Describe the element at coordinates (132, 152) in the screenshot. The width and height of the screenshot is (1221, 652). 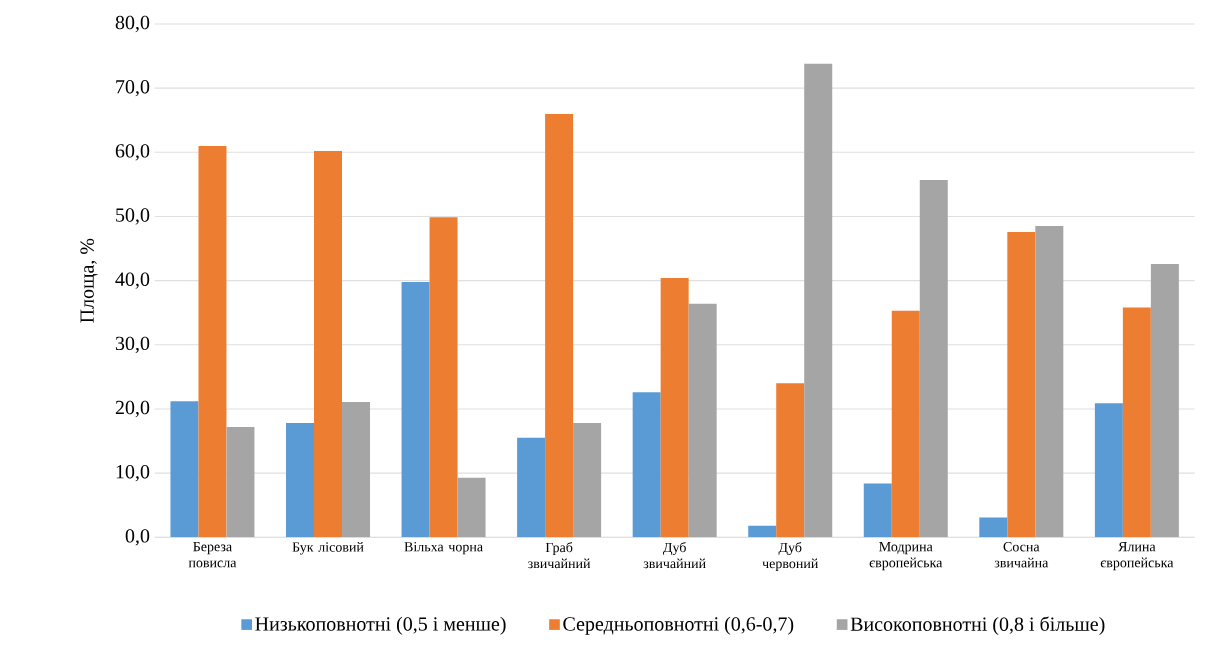
I see `y-tick-label: 60,0` at that location.